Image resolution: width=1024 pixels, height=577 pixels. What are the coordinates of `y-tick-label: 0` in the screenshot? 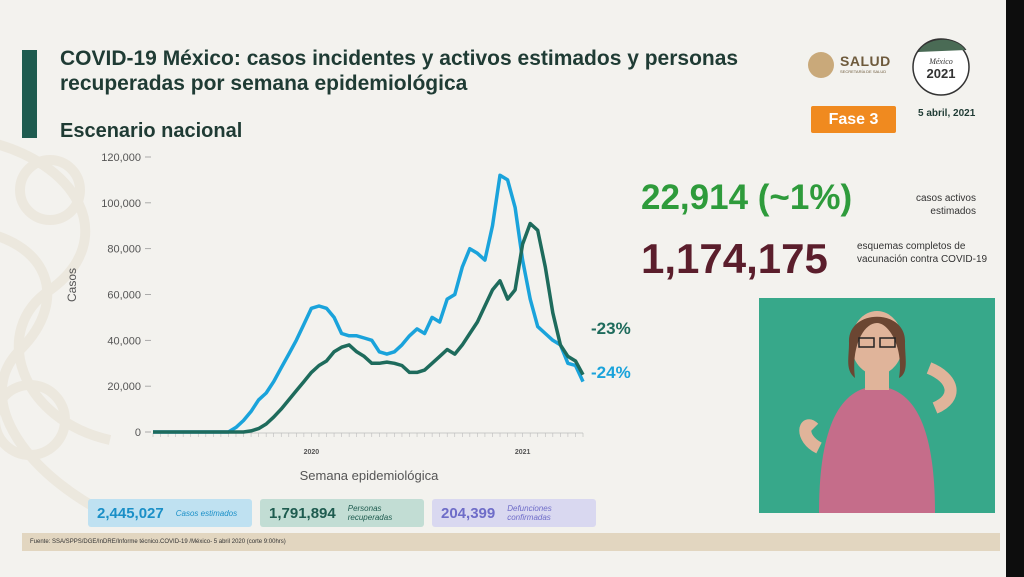 It's located at (138, 433).